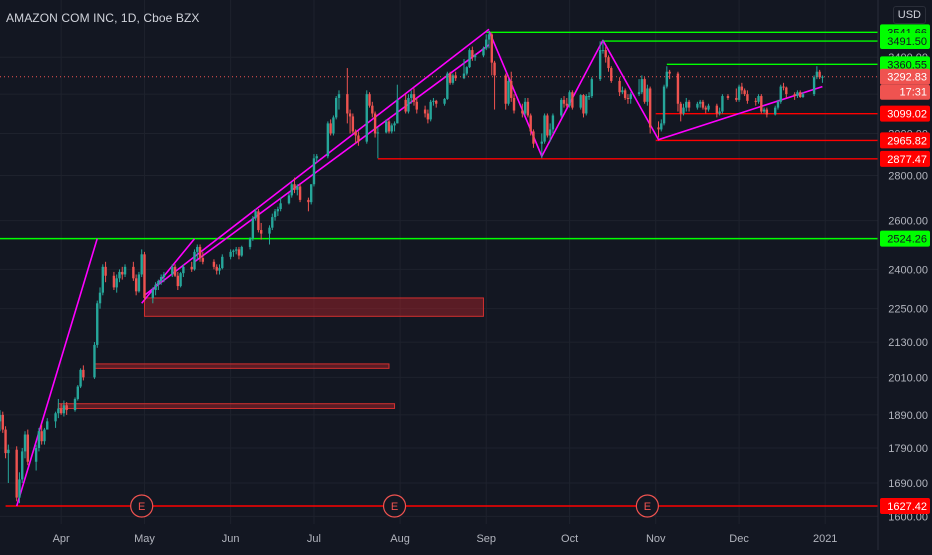 This screenshot has width=932, height=555. Describe the element at coordinates (486, 539) in the screenshot. I see `time-tick-label: Sep` at that location.